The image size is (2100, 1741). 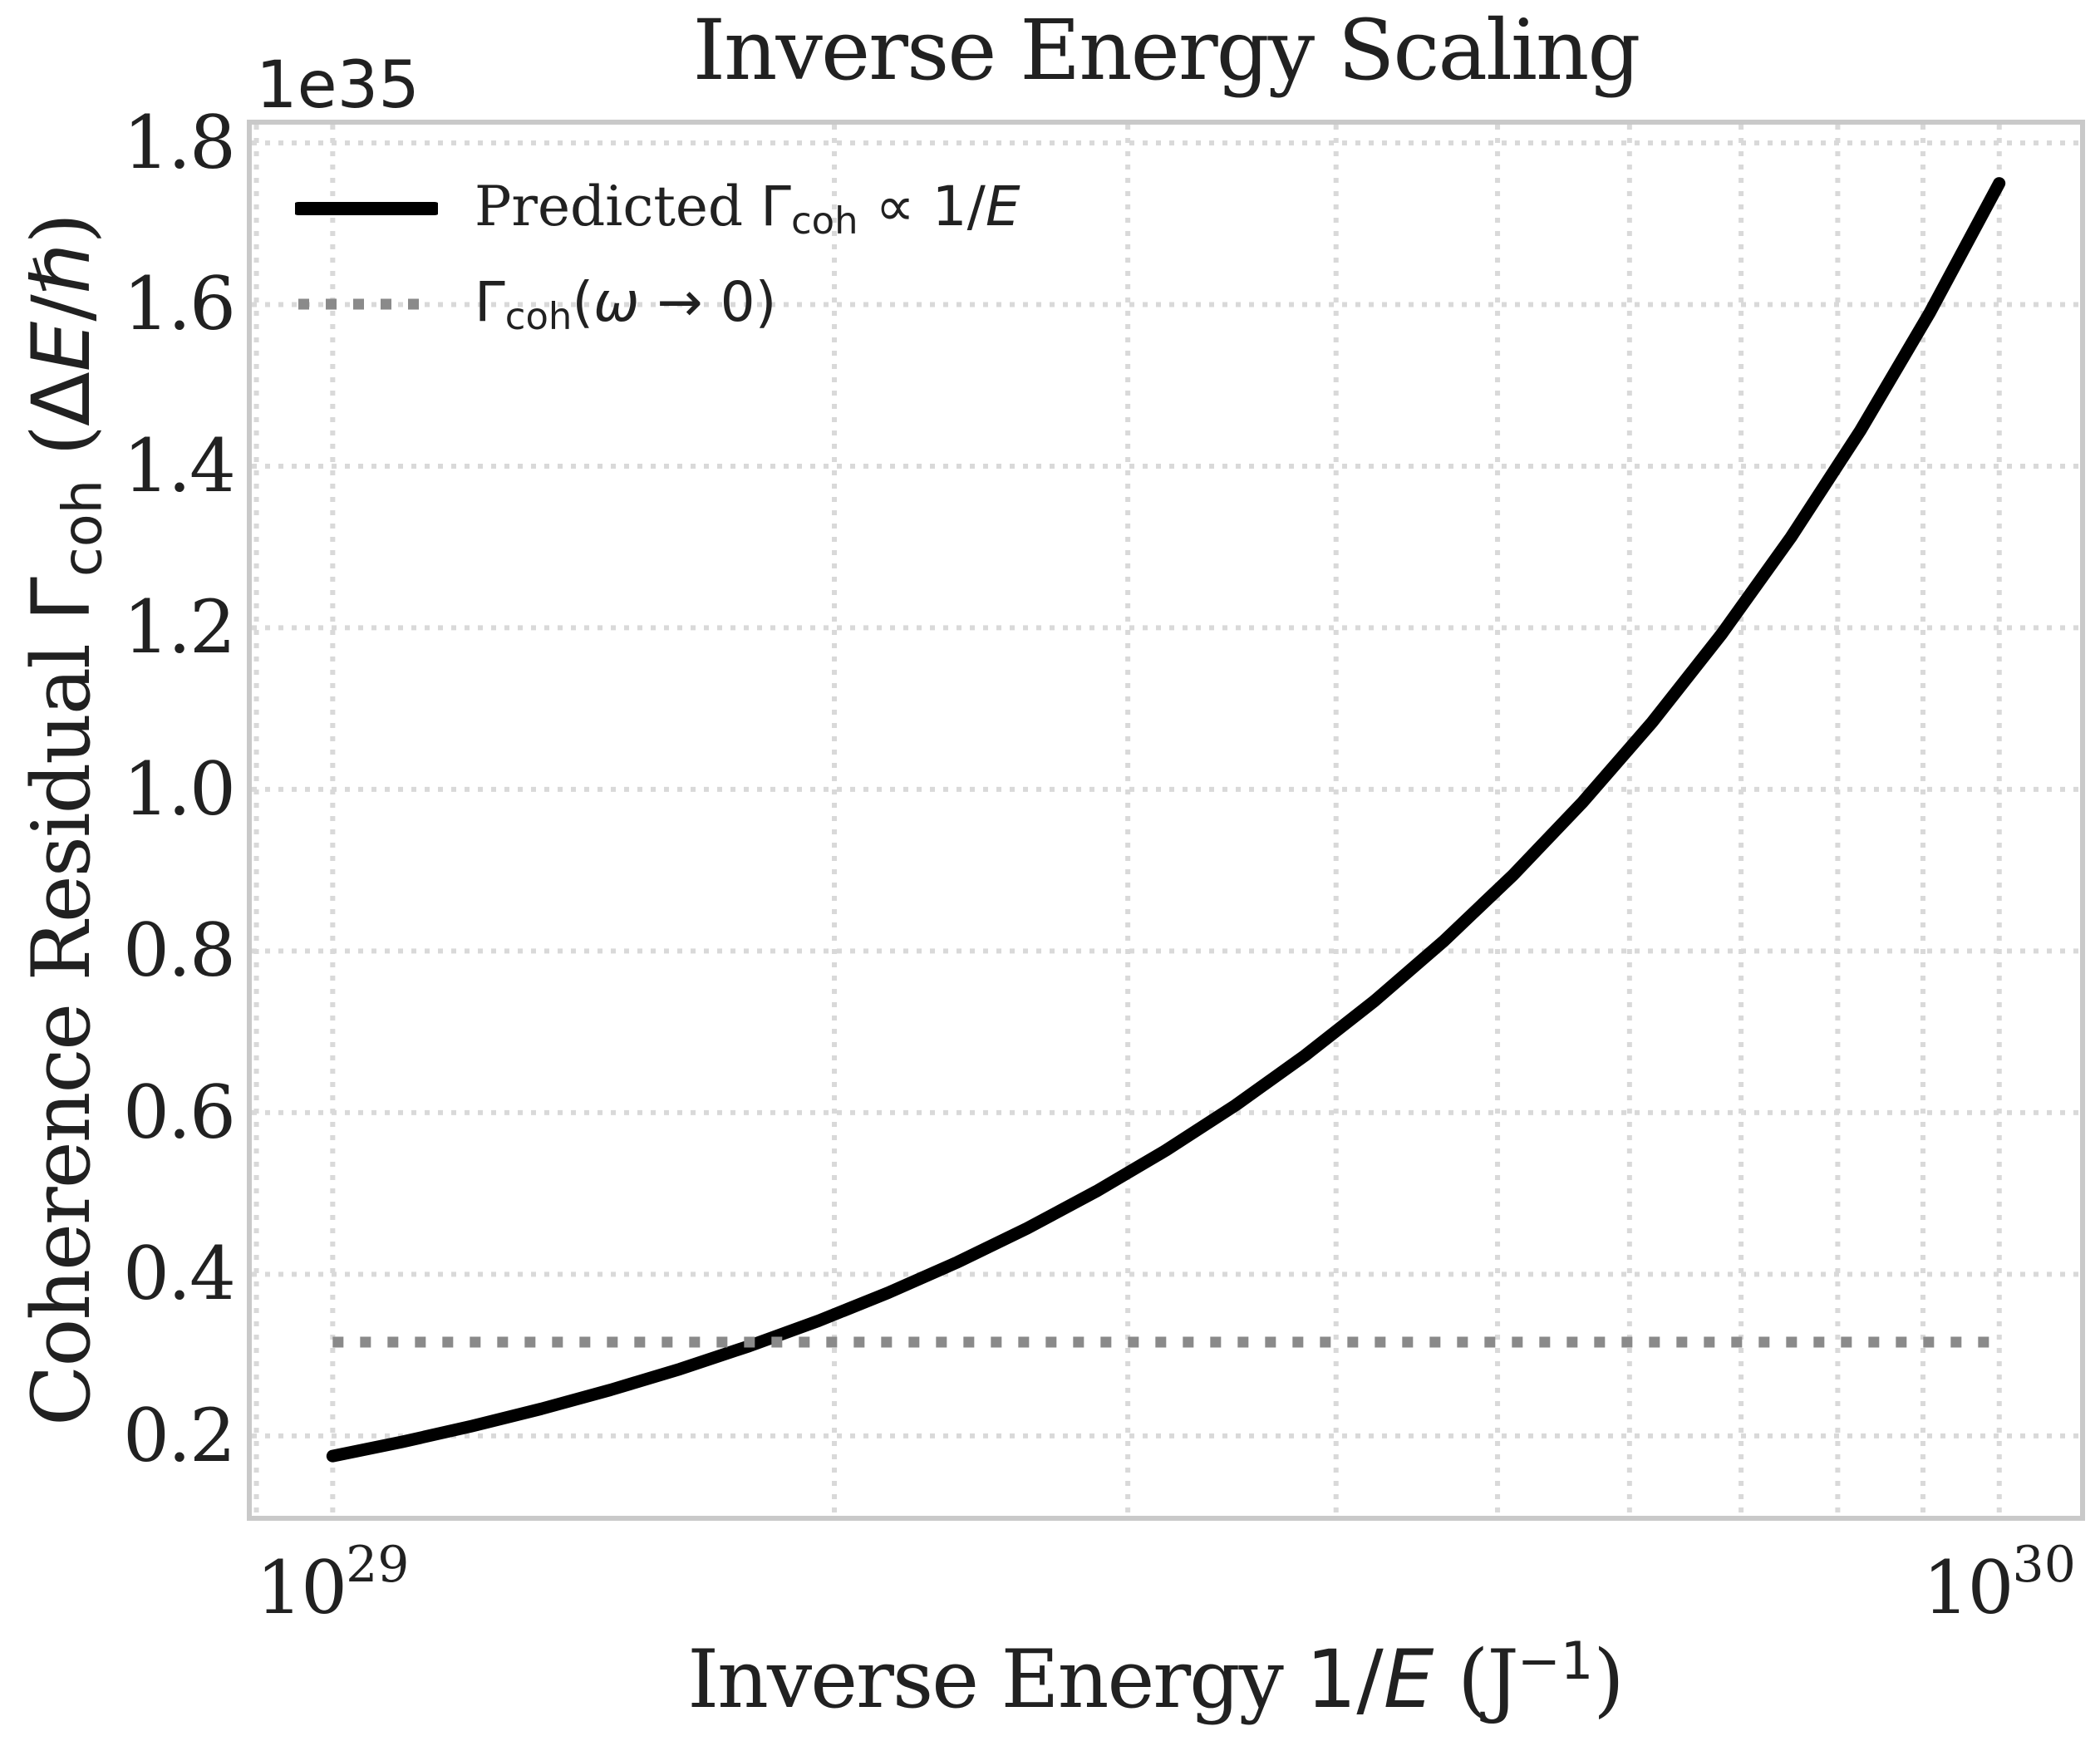 I want to click on x-axis-label-text: Inverse Energy, so click(x=996, y=1679).